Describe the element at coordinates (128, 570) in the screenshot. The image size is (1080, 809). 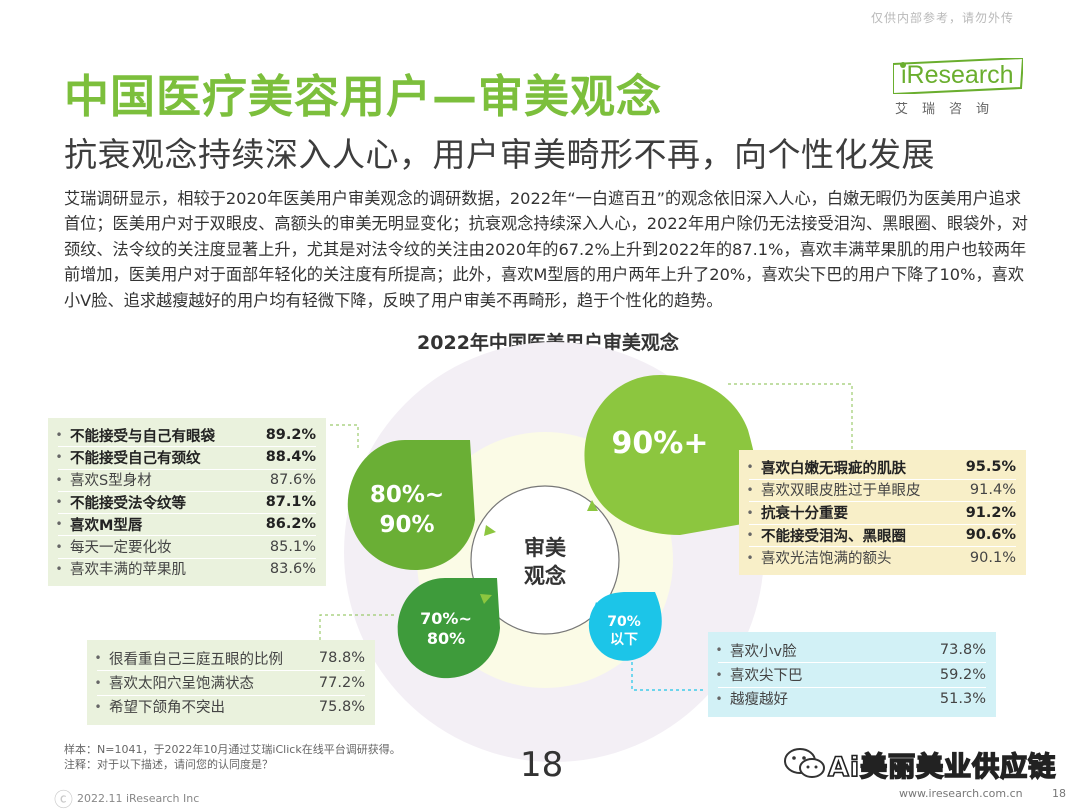
I see `list-item-label: 喜欢丰满的苹果肌` at that location.